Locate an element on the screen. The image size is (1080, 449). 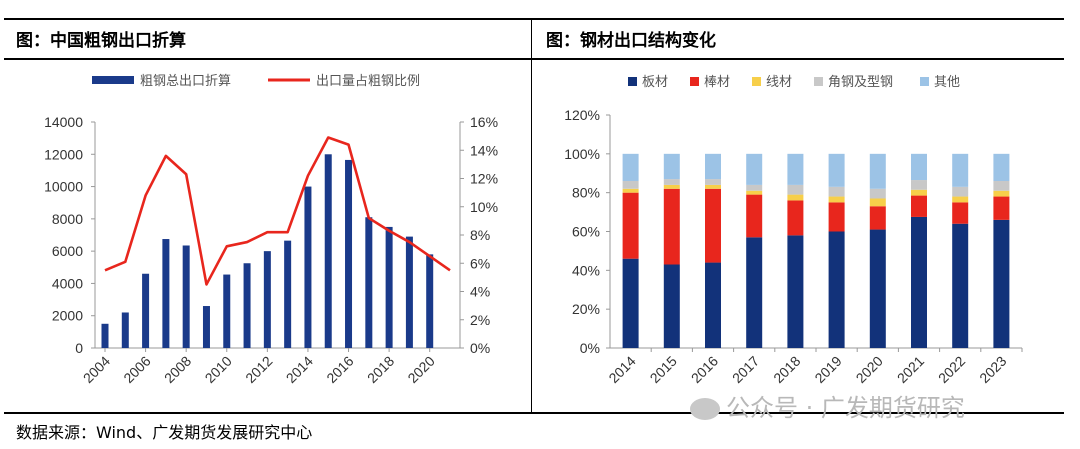
y-right-tick-label: 4% is located at coordinates (480, 292).